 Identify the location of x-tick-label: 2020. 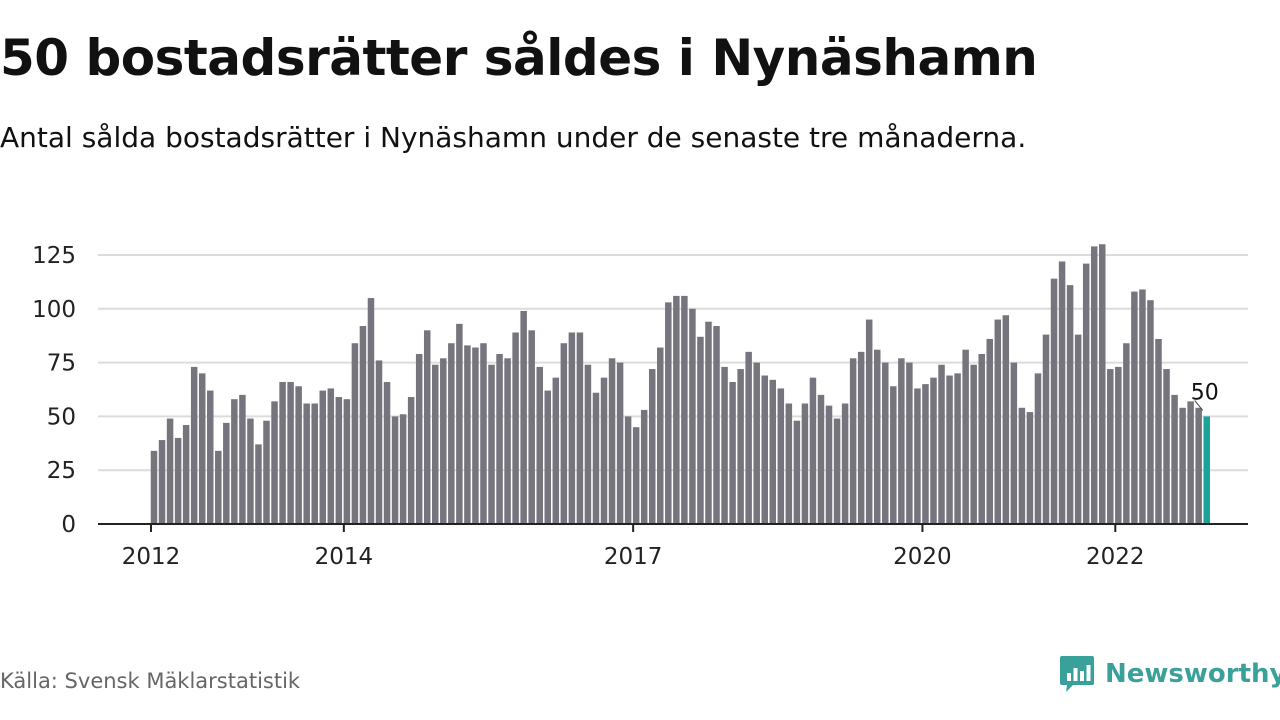
(922, 557).